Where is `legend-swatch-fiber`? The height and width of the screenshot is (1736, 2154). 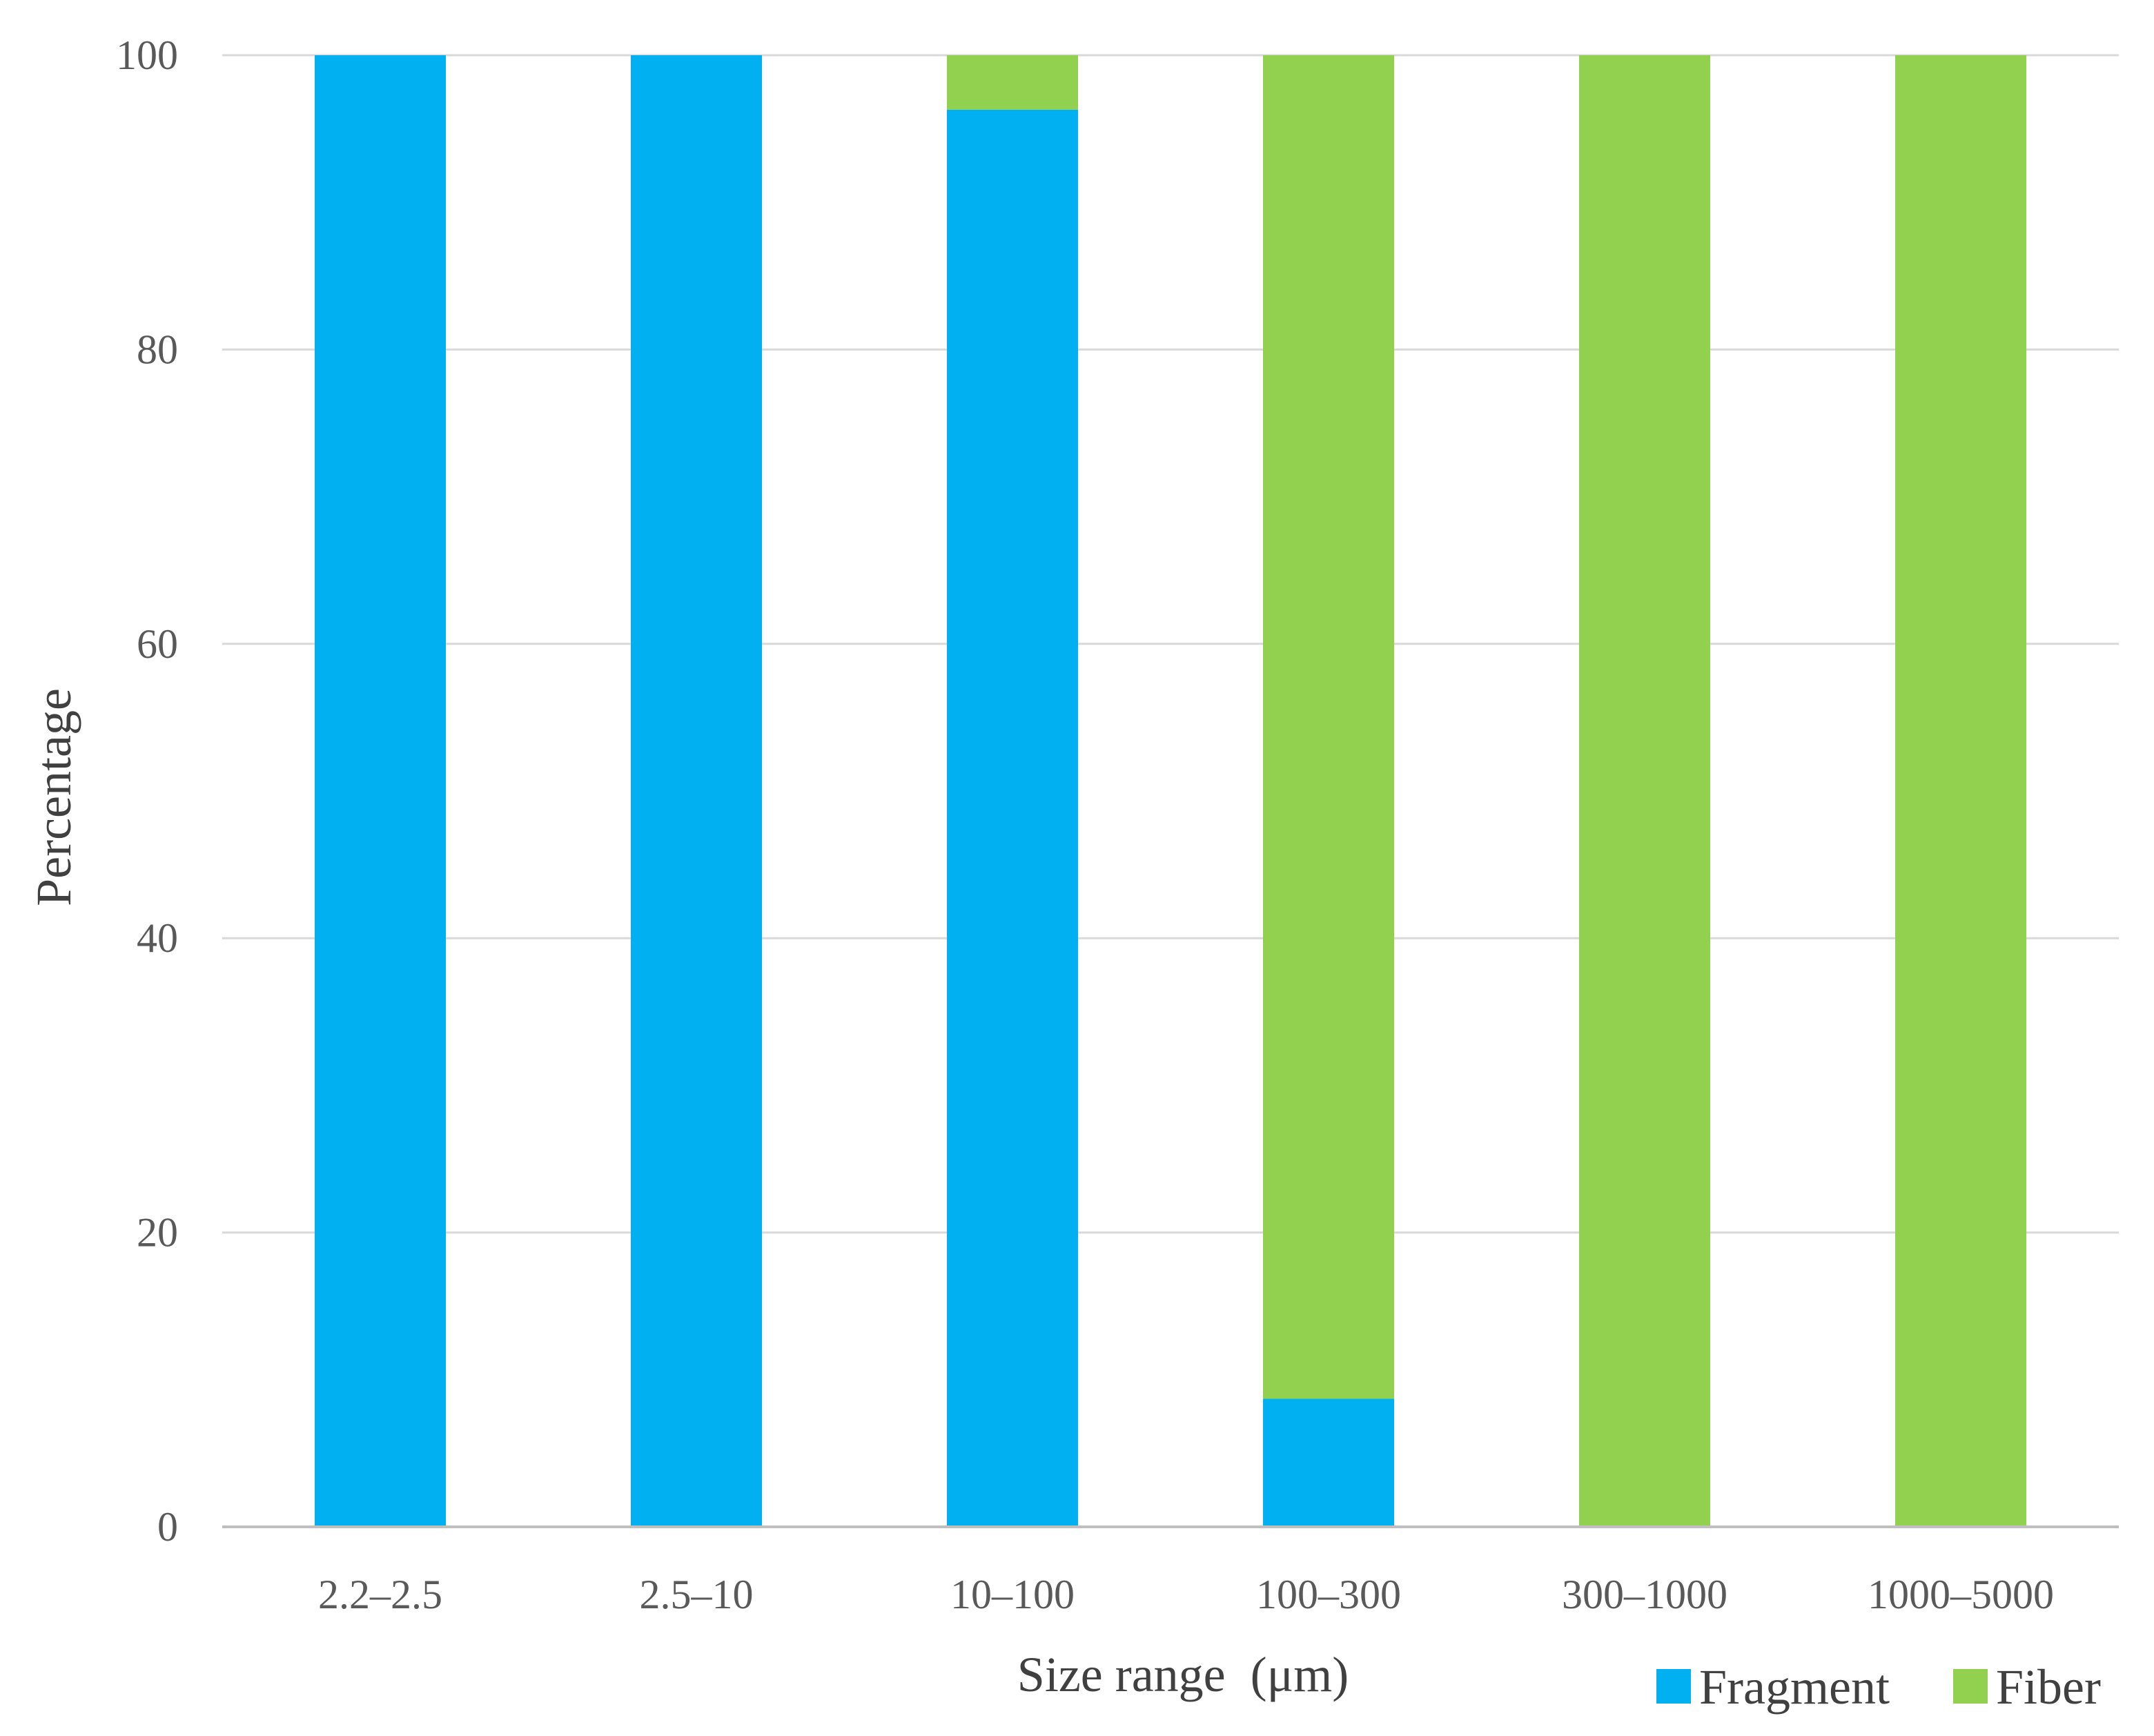
legend-swatch-fiber is located at coordinates (1970, 1686).